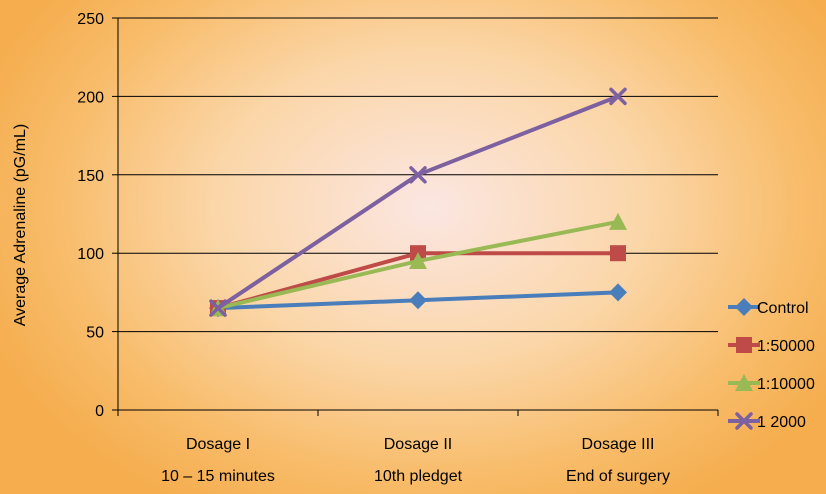  What do you see at coordinates (418, 476) in the screenshot?
I see `x-tick-sublabel-1: 10th pledget` at bounding box center [418, 476].